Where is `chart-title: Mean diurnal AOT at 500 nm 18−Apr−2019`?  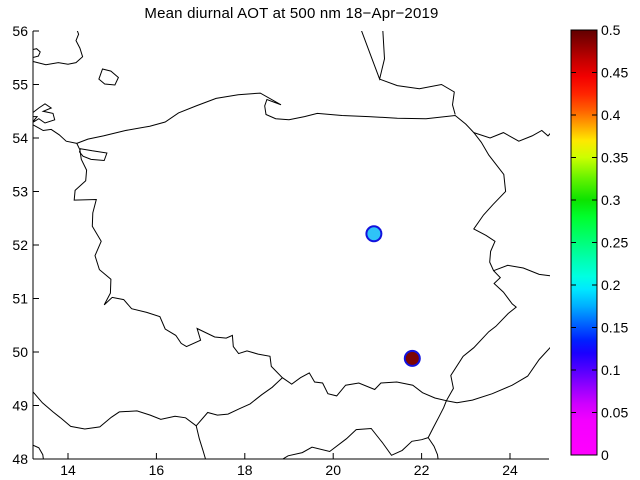 chart-title: Mean diurnal AOT at 500 nm 18−Apr−2019 is located at coordinates (291, 13).